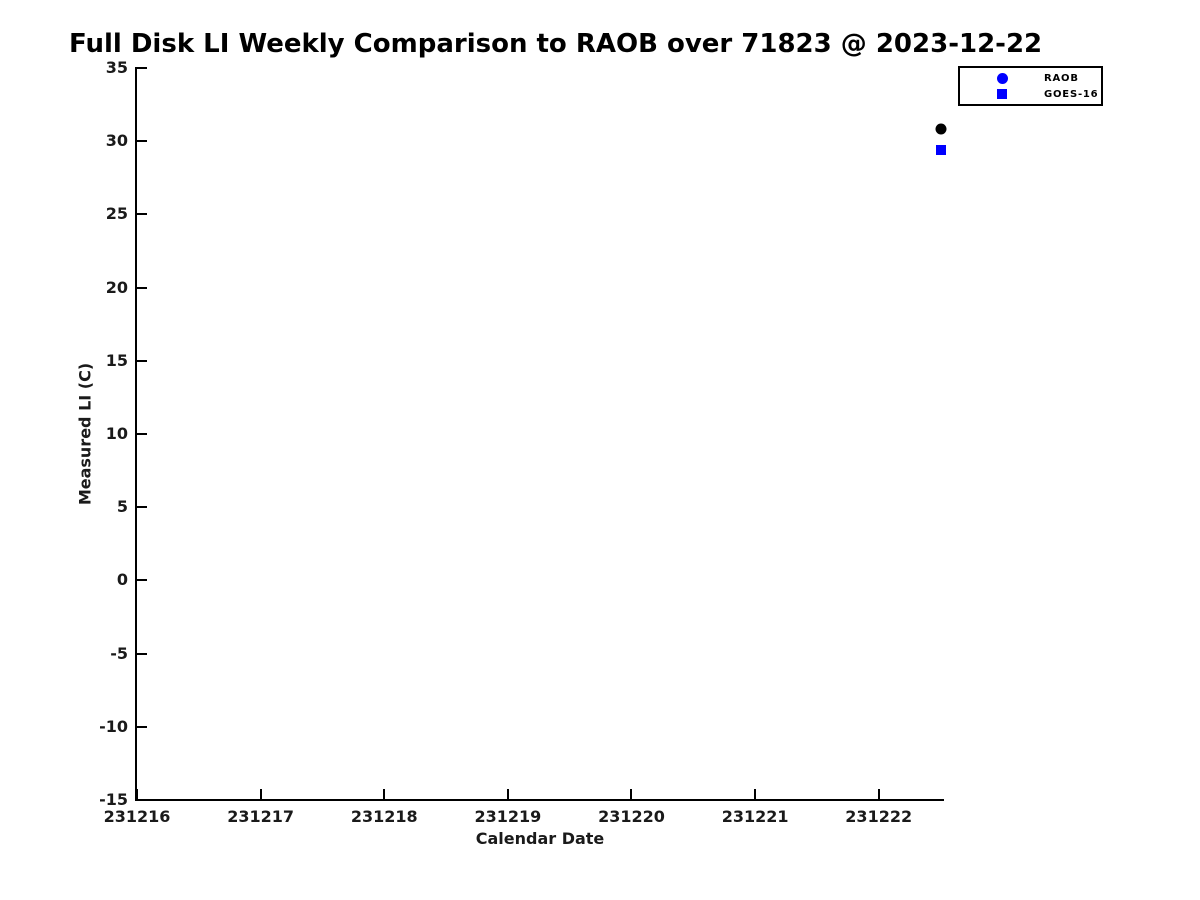 This screenshot has height=900, width=1200. I want to click on legend-label-goes-16: GOES-16, so click(1071, 94).